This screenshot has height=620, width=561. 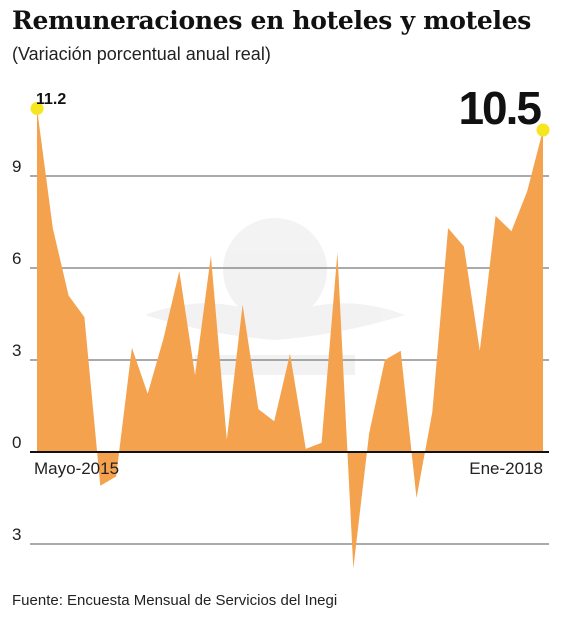 I want to click on start-marker, so click(x=37, y=109).